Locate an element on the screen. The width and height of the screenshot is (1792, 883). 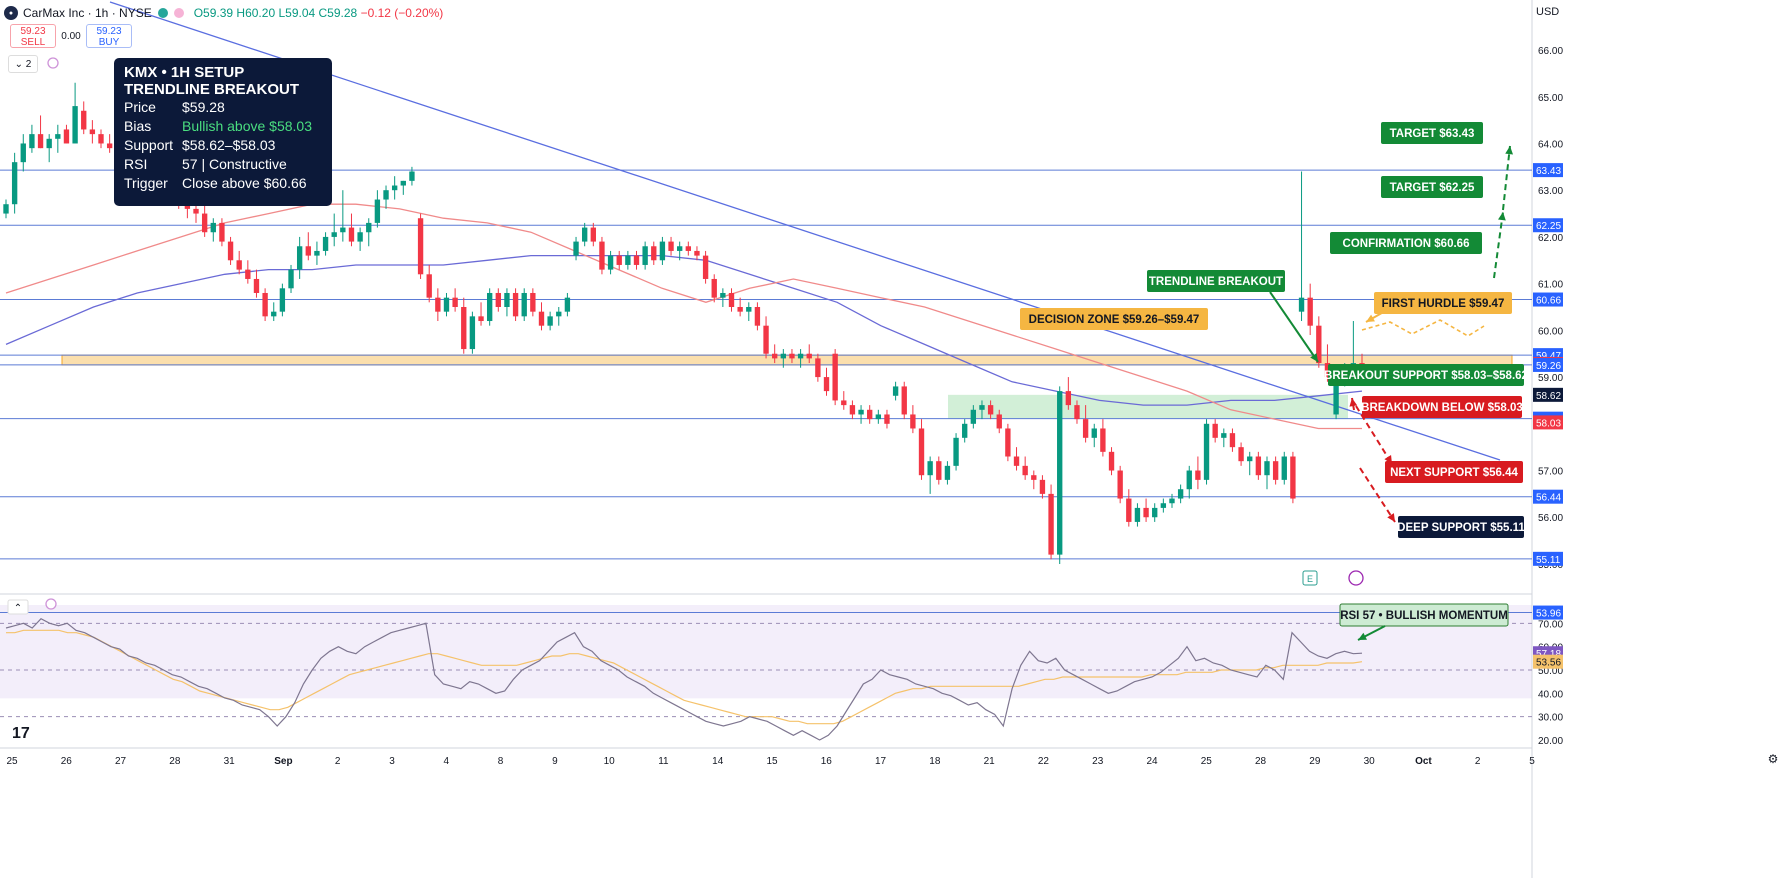
confirmation-label-bg is located at coordinates (1406, 243).